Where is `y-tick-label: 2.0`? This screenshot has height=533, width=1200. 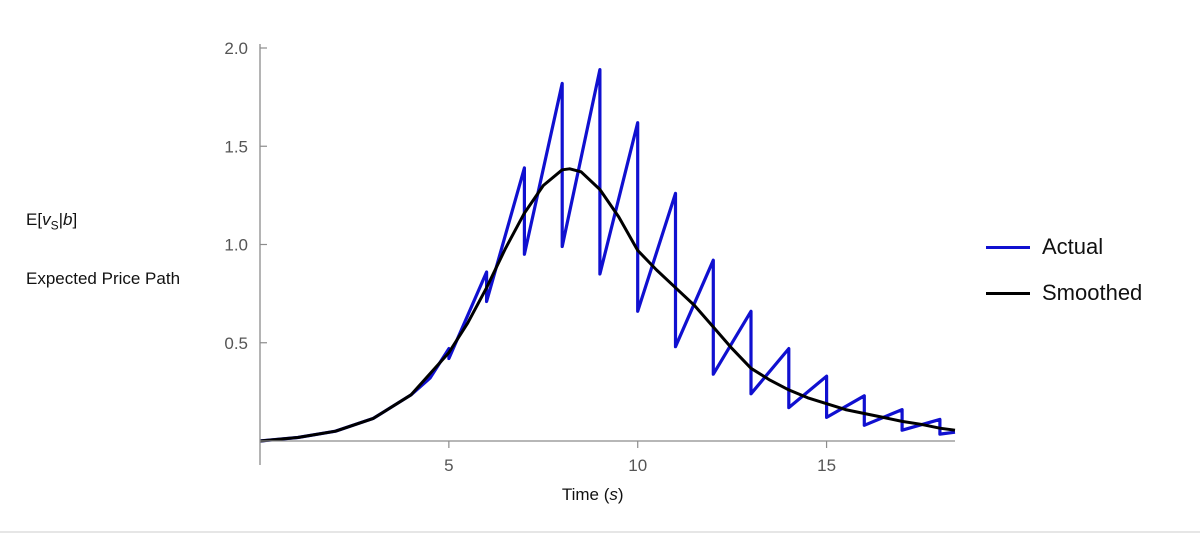 y-tick-label: 2.0 is located at coordinates (236, 48).